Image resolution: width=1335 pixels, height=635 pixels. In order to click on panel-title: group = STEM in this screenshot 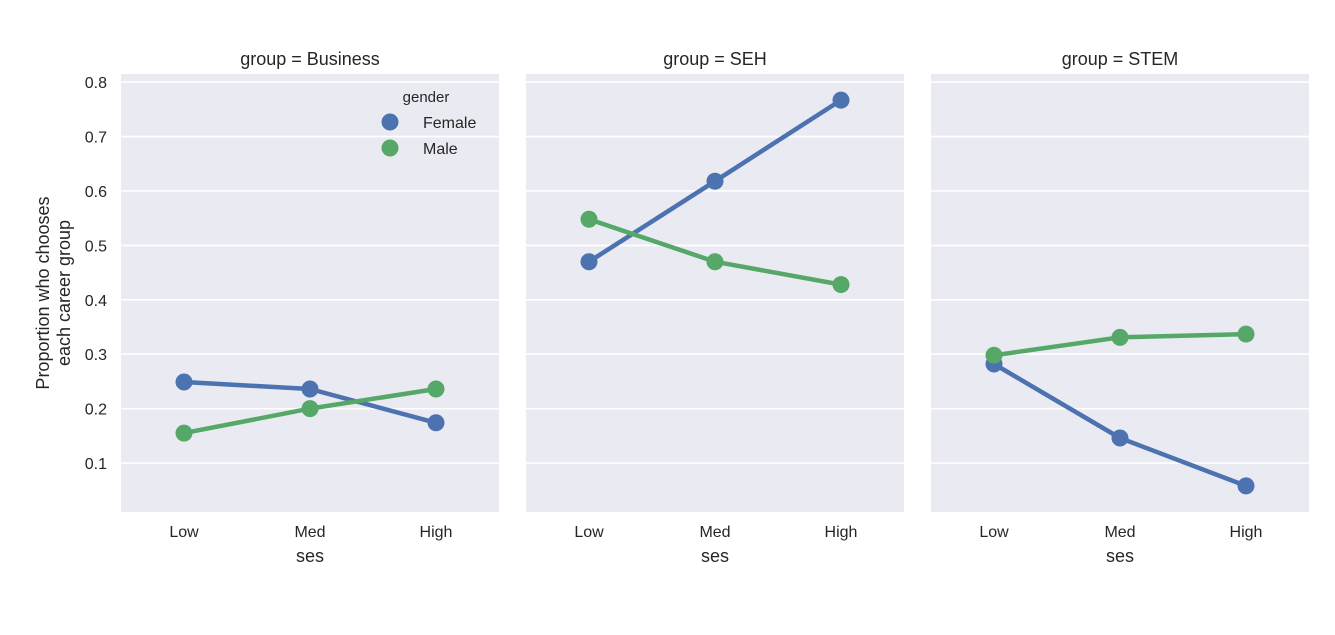, I will do `click(1120, 59)`.